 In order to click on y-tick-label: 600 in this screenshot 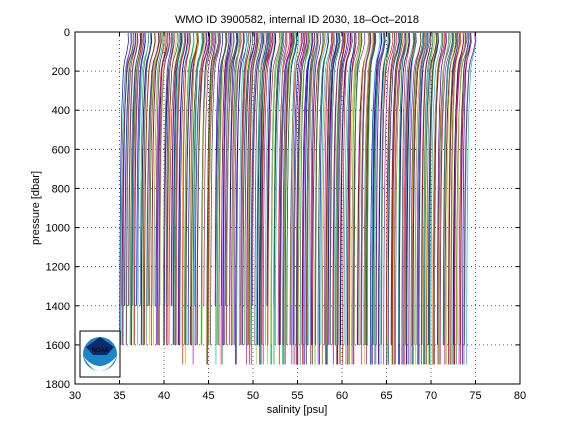, I will do `click(61, 150)`.